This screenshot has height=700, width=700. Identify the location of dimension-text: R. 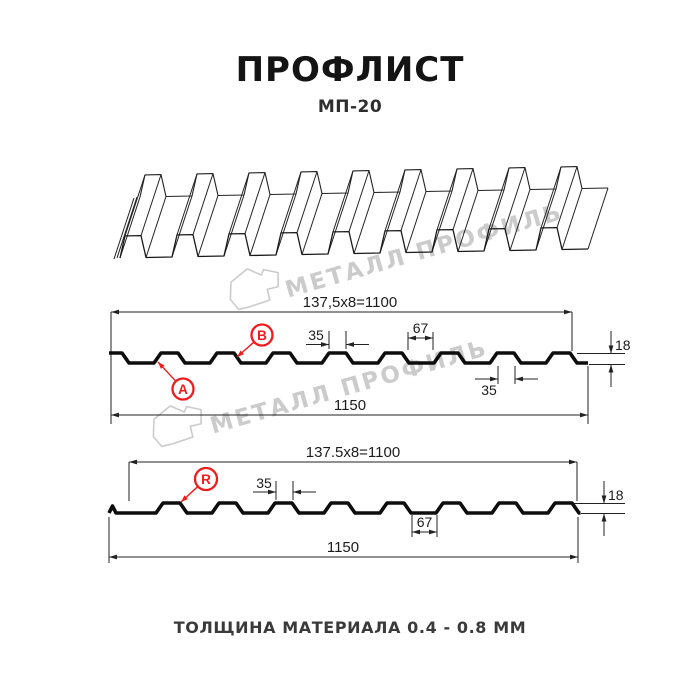
(206, 479).